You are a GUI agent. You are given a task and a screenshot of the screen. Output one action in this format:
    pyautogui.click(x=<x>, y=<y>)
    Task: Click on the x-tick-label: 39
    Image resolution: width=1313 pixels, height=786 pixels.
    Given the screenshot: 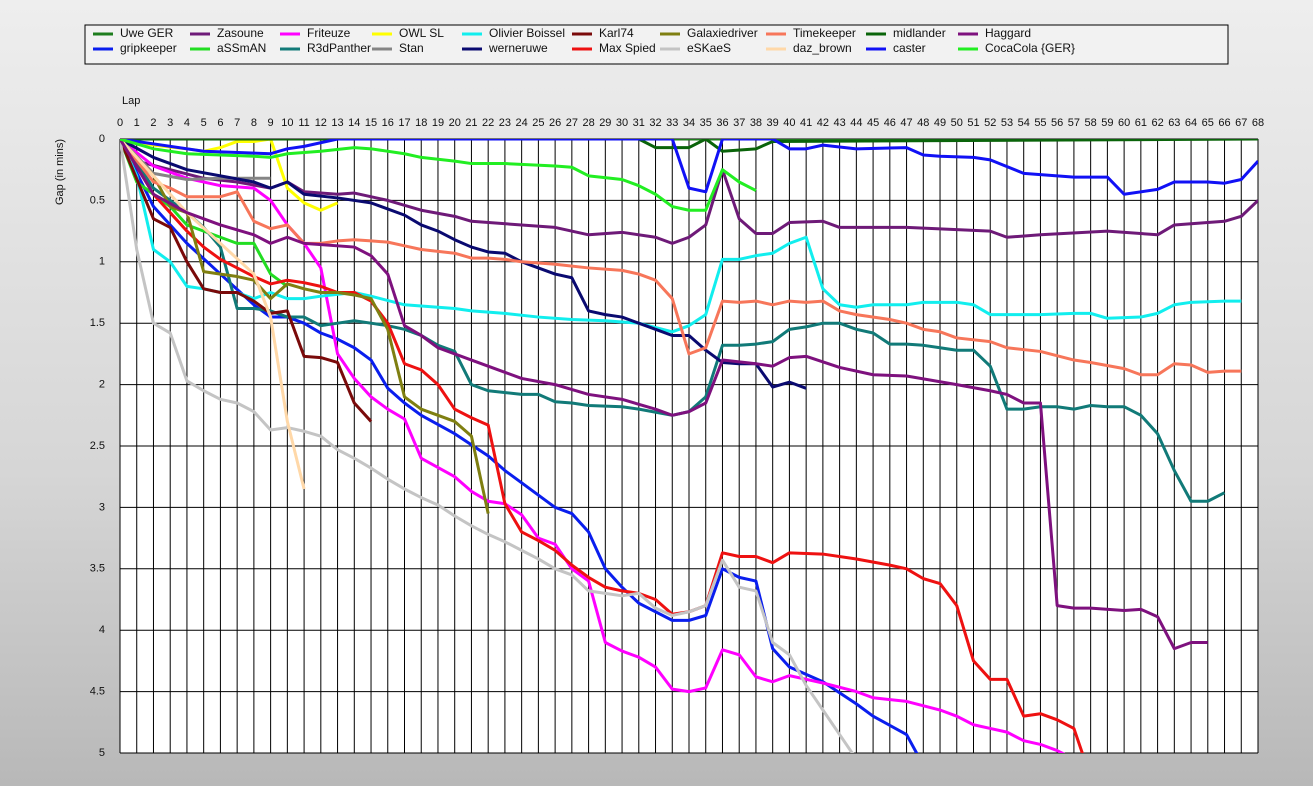 What is the action you would take?
    pyautogui.click(x=773, y=123)
    